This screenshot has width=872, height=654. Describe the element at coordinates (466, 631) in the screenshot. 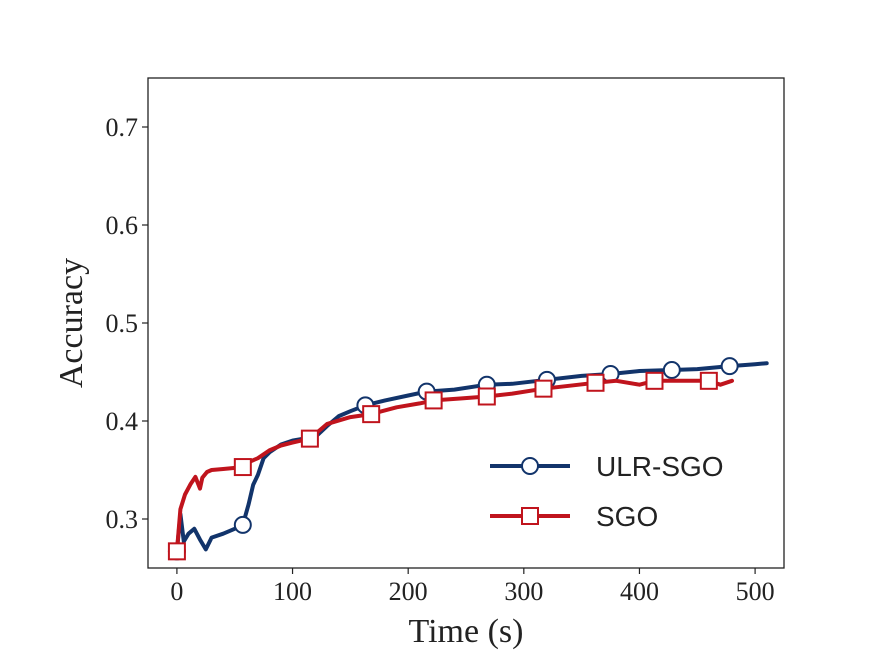

I see `x-axis-label: Time (s)` at that location.